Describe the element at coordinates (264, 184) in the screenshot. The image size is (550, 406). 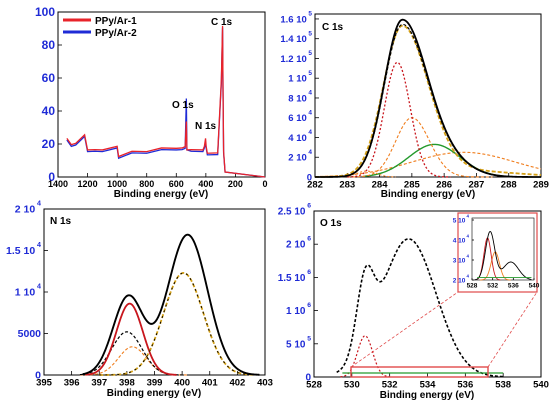
I see `x-tick-label: 0` at that location.